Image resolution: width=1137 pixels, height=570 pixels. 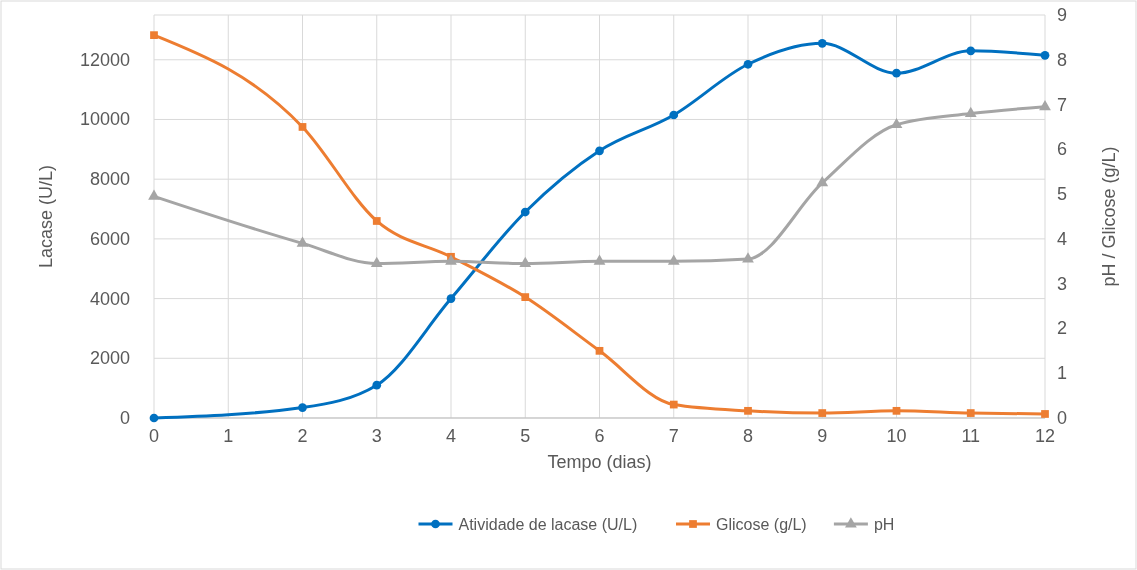 I want to click on y2-tick-label: 6, so click(x=1062, y=149).